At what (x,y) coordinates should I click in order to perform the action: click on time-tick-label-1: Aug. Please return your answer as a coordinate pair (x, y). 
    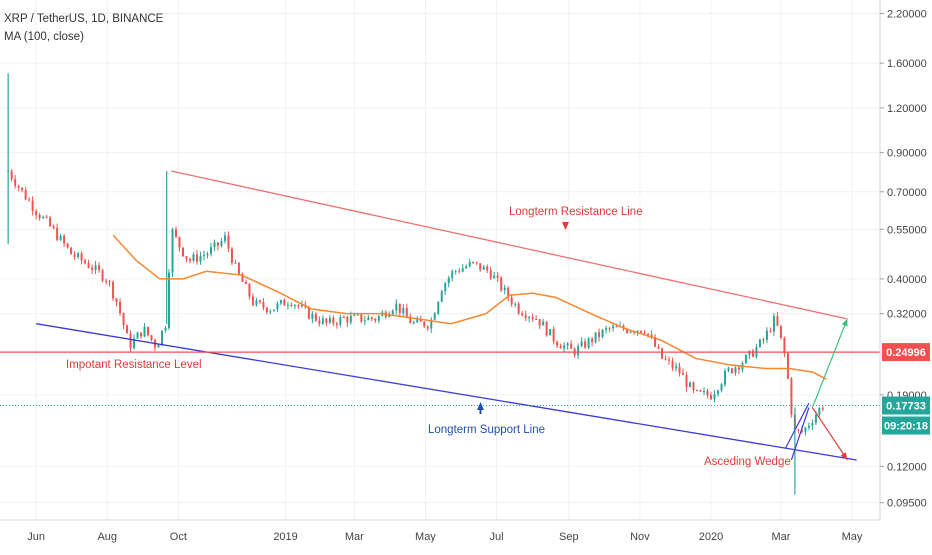
    Looking at the image, I should click on (107, 537).